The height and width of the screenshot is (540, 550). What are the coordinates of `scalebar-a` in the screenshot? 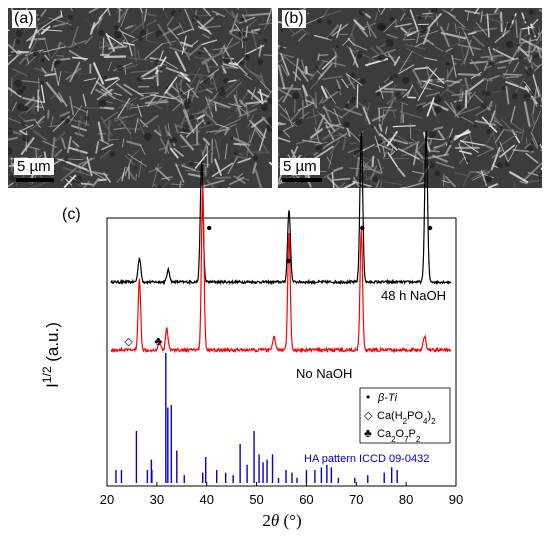 It's located at (35, 180).